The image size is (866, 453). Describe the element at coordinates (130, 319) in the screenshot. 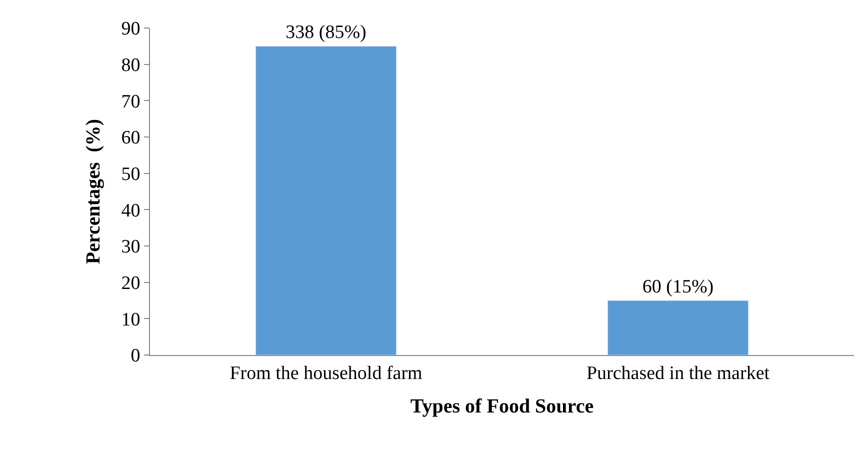

I see `y-tick-label: 10` at that location.